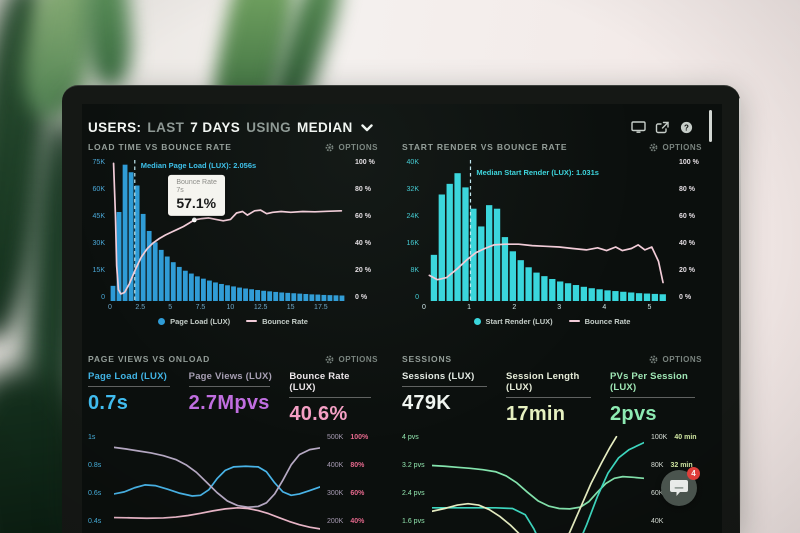 The height and width of the screenshot is (533, 800). Describe the element at coordinates (98, 230) in the screenshot. I see `y-axis-left: 75K 60K 45K 30K 15K 0` at that location.